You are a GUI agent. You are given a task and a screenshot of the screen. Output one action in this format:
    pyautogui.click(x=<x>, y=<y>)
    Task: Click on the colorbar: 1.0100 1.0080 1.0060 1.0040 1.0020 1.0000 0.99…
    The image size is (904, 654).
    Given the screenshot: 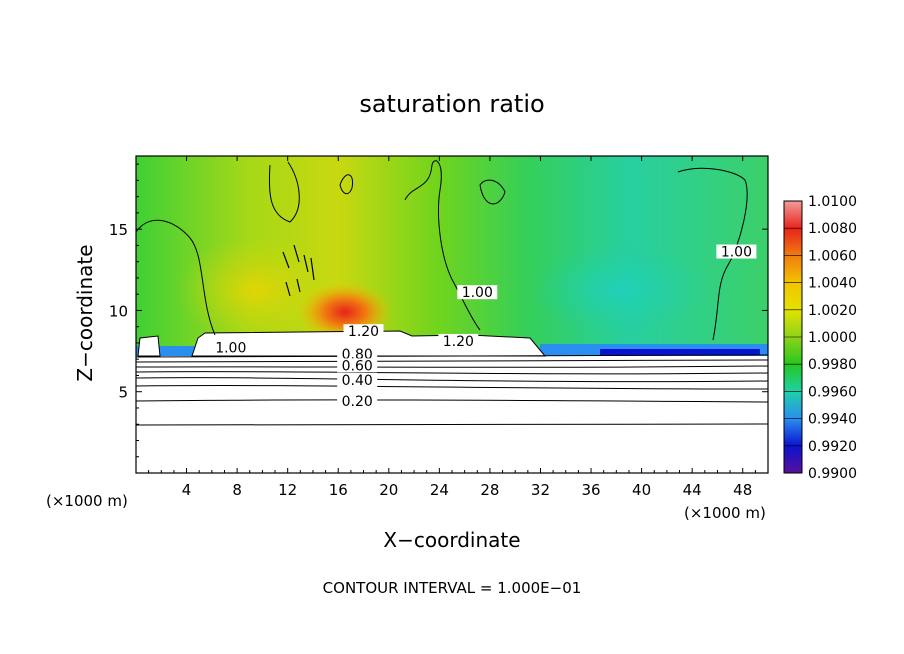 What is the action you would take?
    pyautogui.click(x=820, y=338)
    